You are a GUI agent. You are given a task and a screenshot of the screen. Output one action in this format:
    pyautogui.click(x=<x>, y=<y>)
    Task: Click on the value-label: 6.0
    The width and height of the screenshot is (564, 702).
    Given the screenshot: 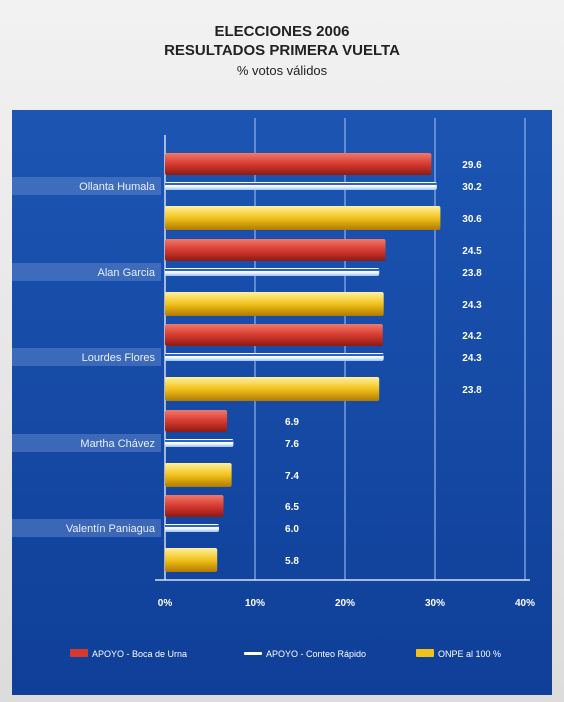 What is the action you would take?
    pyautogui.click(x=292, y=529)
    